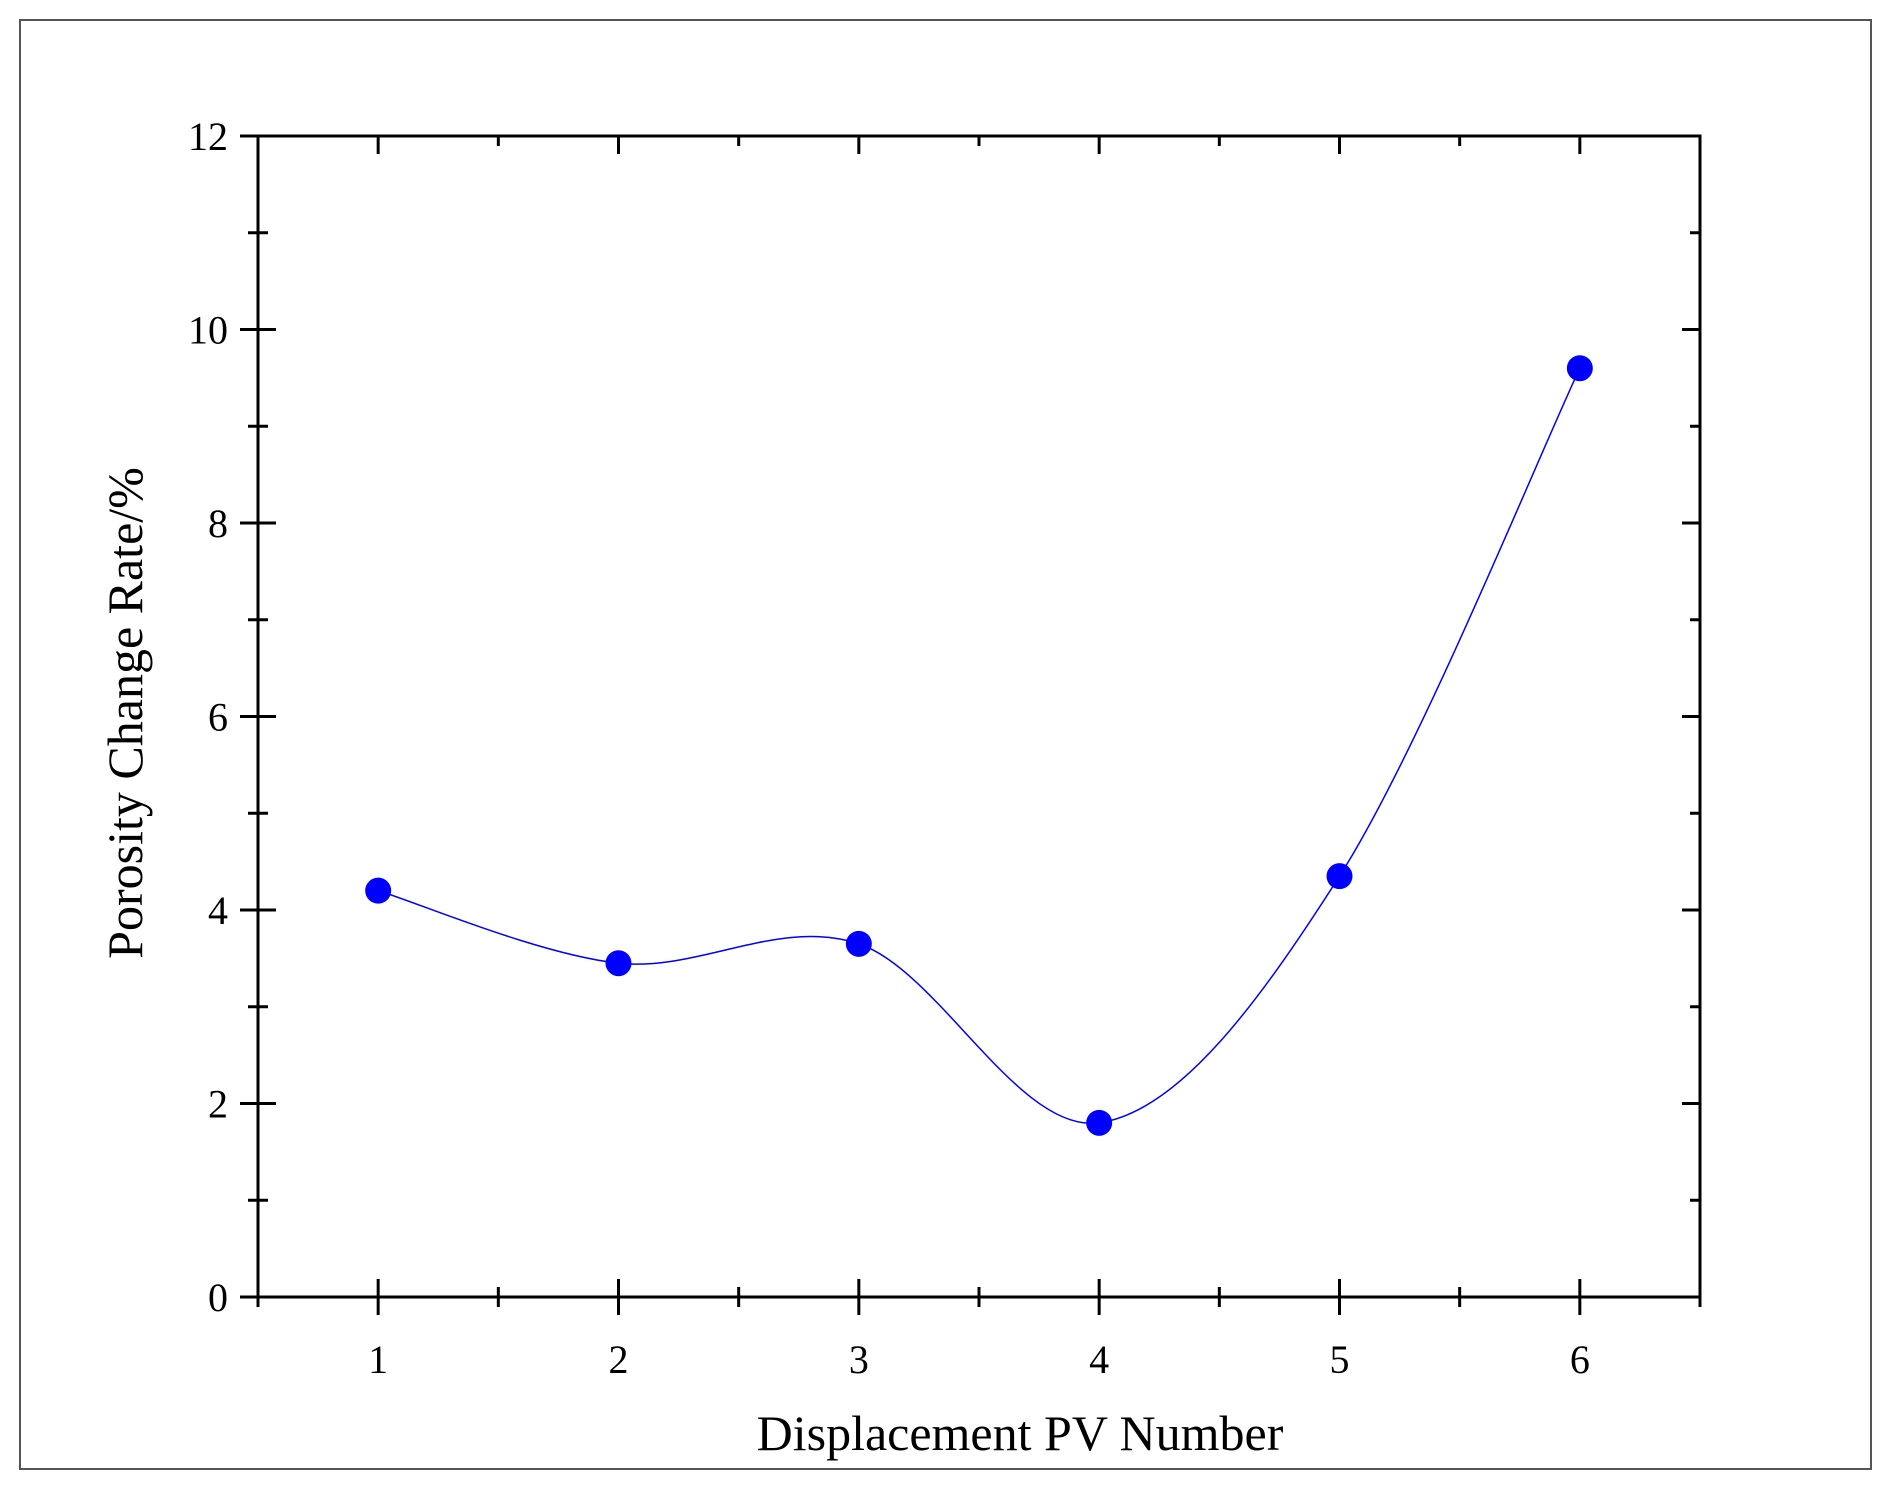 This screenshot has width=1891, height=1489. Describe the element at coordinates (979, 1359) in the screenshot. I see `x-tick-labels: 1 2 3 4 5 6` at that location.